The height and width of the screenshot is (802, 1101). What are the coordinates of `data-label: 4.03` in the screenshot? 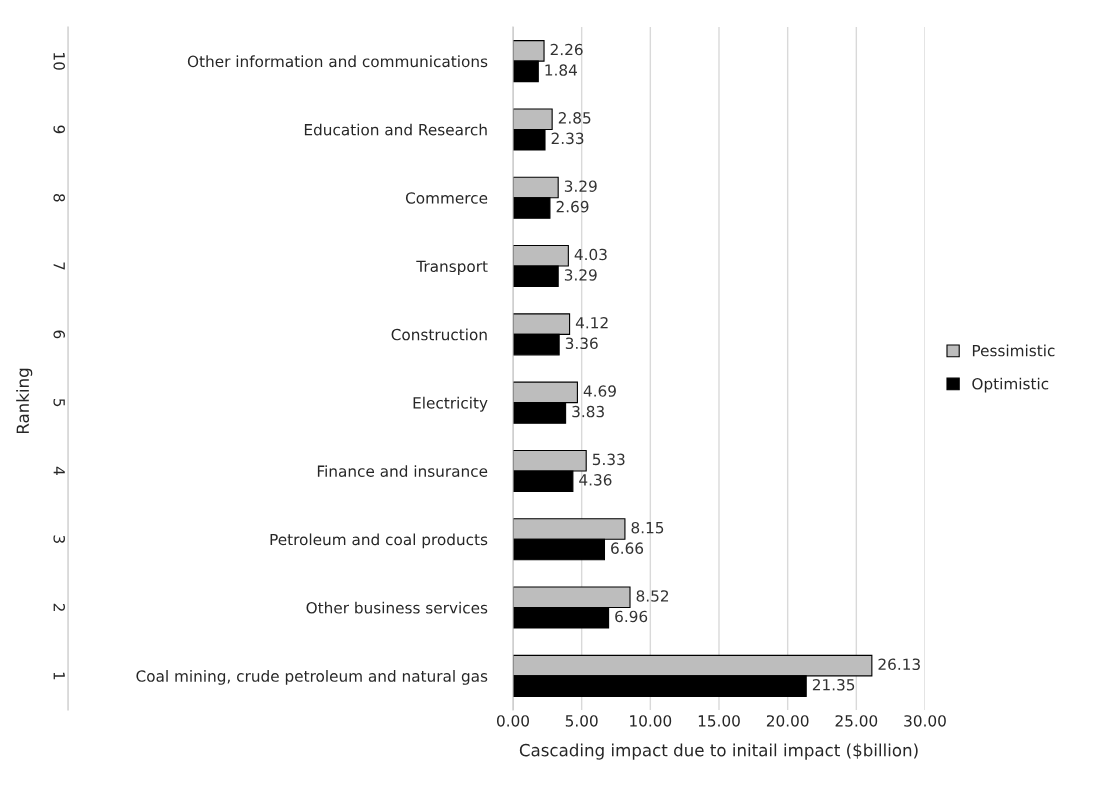 It's located at (590, 254).